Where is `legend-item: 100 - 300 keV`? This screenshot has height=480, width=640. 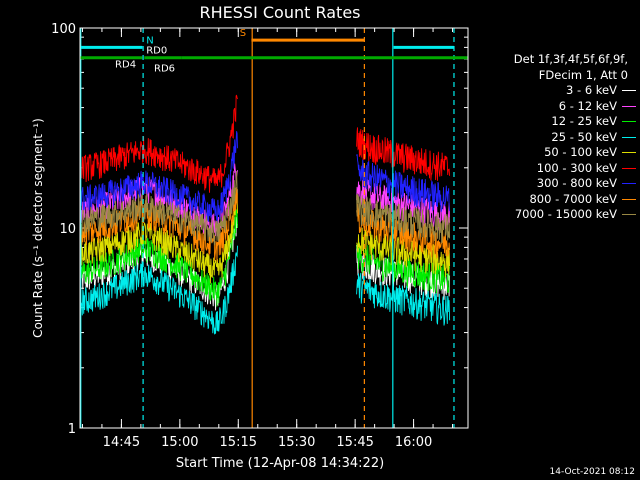 legend-item: 100 - 300 keV is located at coordinates (557, 169).